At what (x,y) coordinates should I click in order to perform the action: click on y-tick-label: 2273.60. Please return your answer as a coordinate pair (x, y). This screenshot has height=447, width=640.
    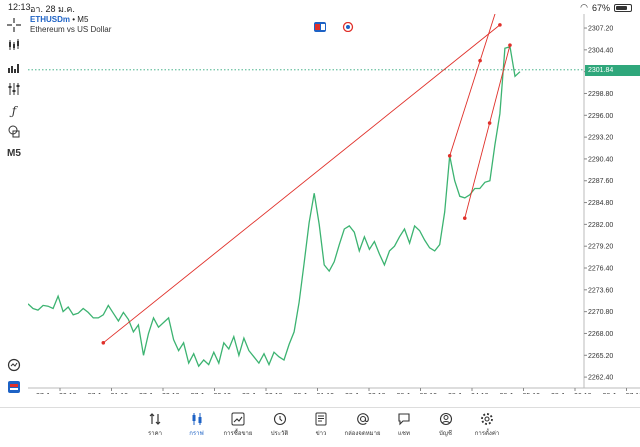
    Looking at the image, I should click on (600, 290).